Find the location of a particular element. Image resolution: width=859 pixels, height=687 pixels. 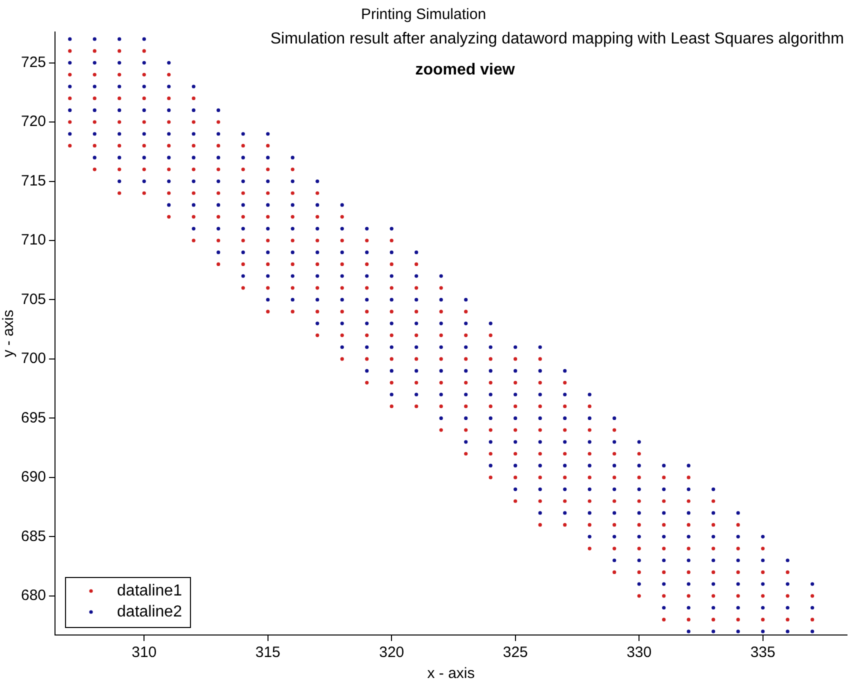

x-tick-label: 310 is located at coordinates (144, 653).